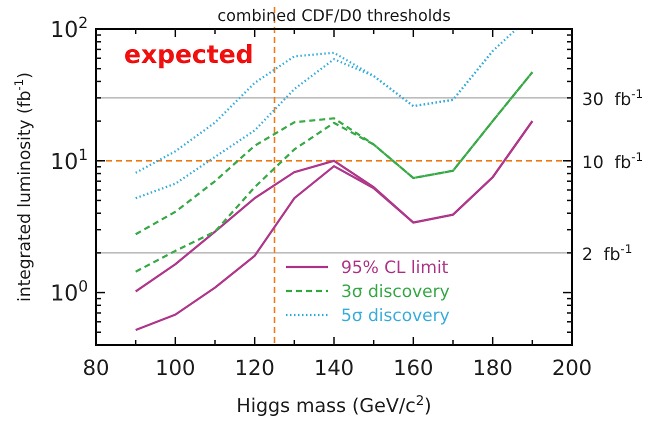 The height and width of the screenshot is (426, 651). What do you see at coordinates (395, 268) in the screenshot?
I see `legend-label: 95% CL limit` at bounding box center [395, 268].